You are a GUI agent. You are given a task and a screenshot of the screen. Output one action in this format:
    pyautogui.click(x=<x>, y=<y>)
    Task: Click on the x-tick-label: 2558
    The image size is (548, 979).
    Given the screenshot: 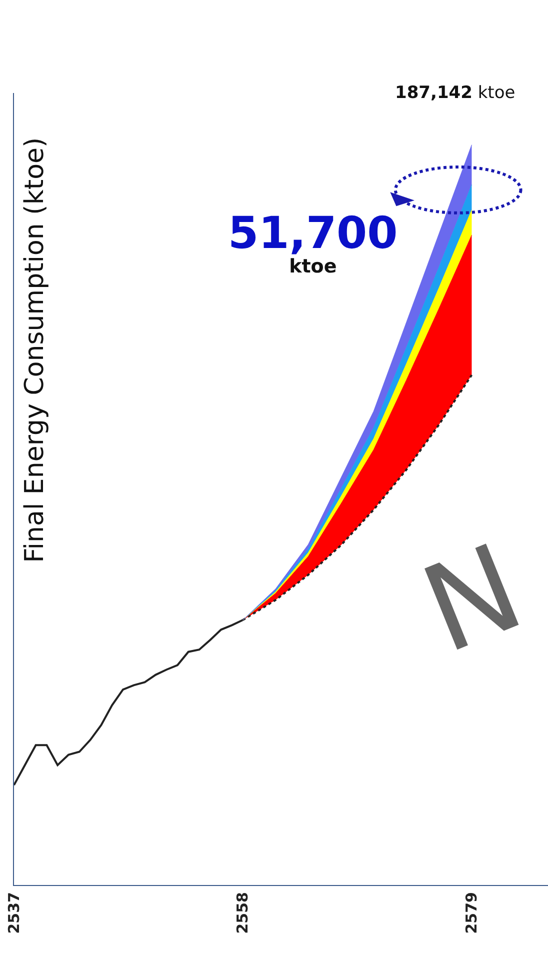 What is the action you would take?
    pyautogui.click(x=243, y=913)
    